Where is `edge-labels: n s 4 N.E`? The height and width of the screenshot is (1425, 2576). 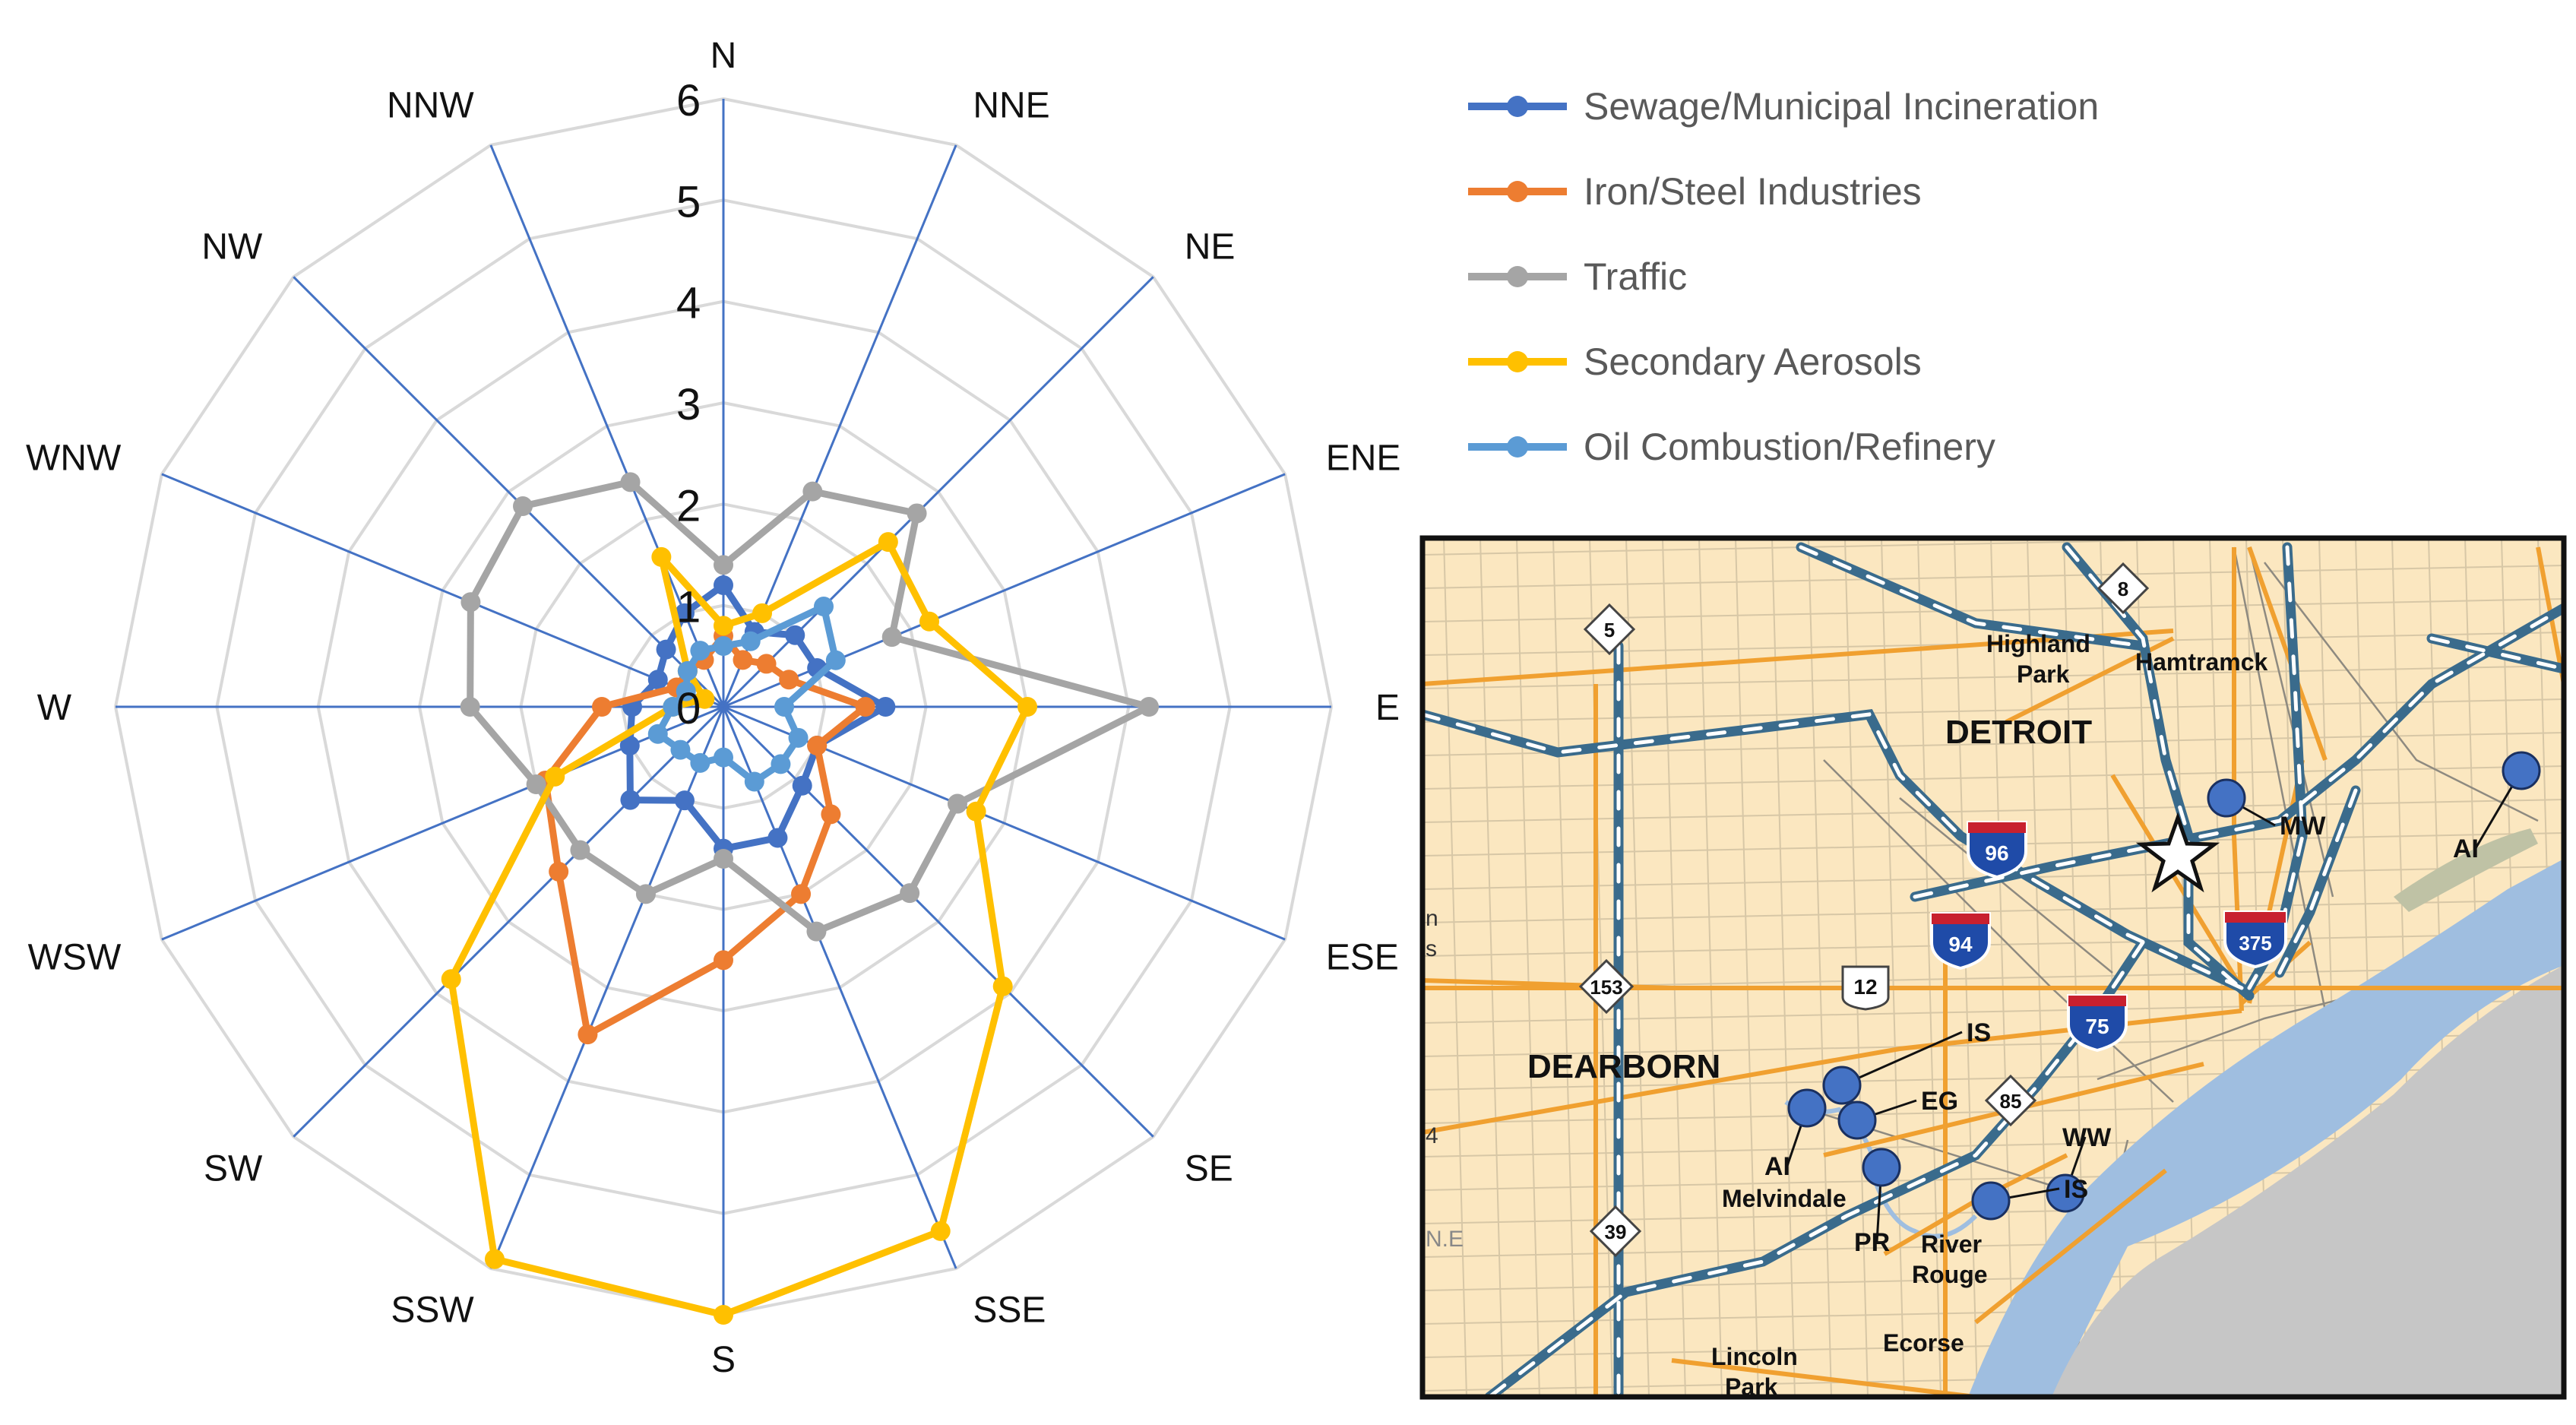 edge-labels: n s 4 N.E is located at coordinates (1445, 1079).